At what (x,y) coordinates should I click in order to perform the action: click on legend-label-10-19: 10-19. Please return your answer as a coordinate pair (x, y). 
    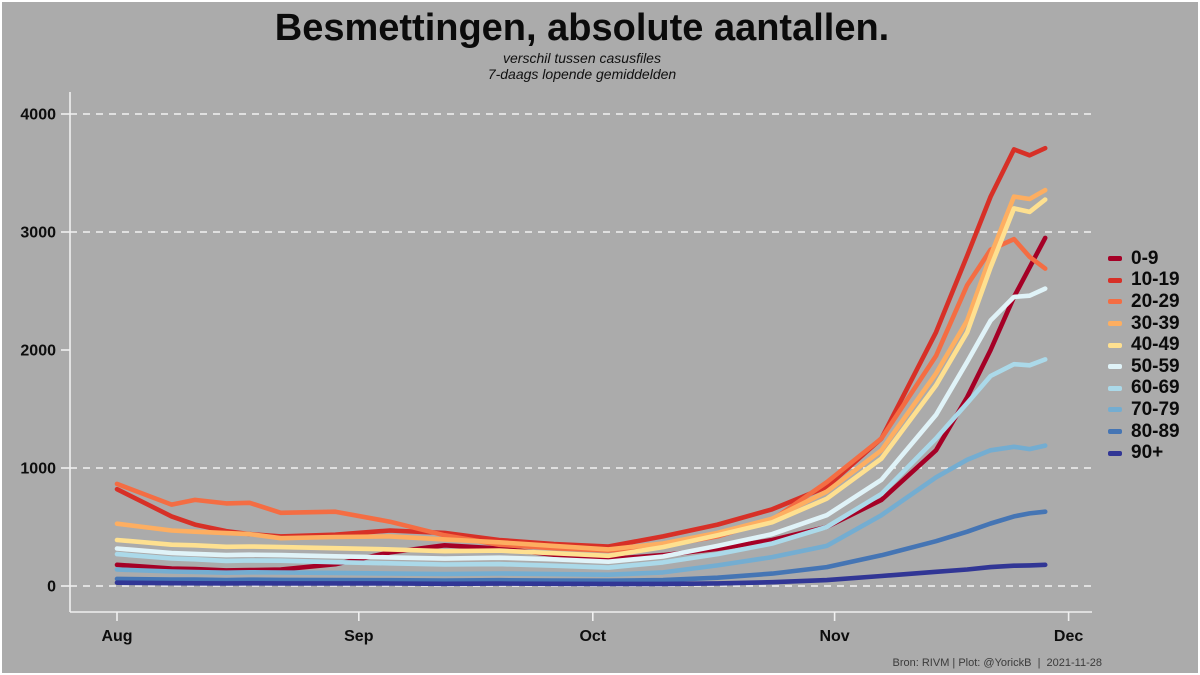
    Looking at the image, I should click on (1155, 280).